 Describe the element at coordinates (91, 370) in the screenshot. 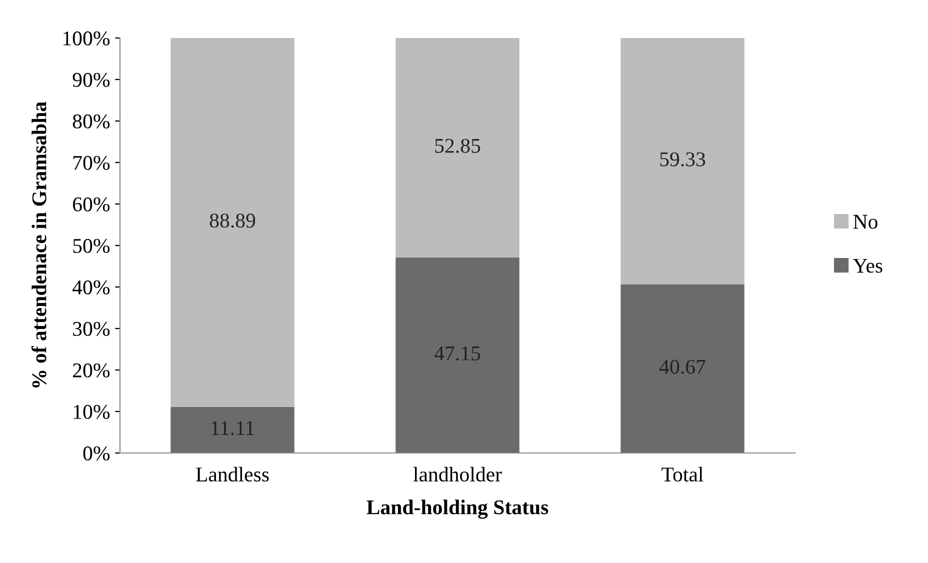

I see `y-tick-label: 20%` at that location.